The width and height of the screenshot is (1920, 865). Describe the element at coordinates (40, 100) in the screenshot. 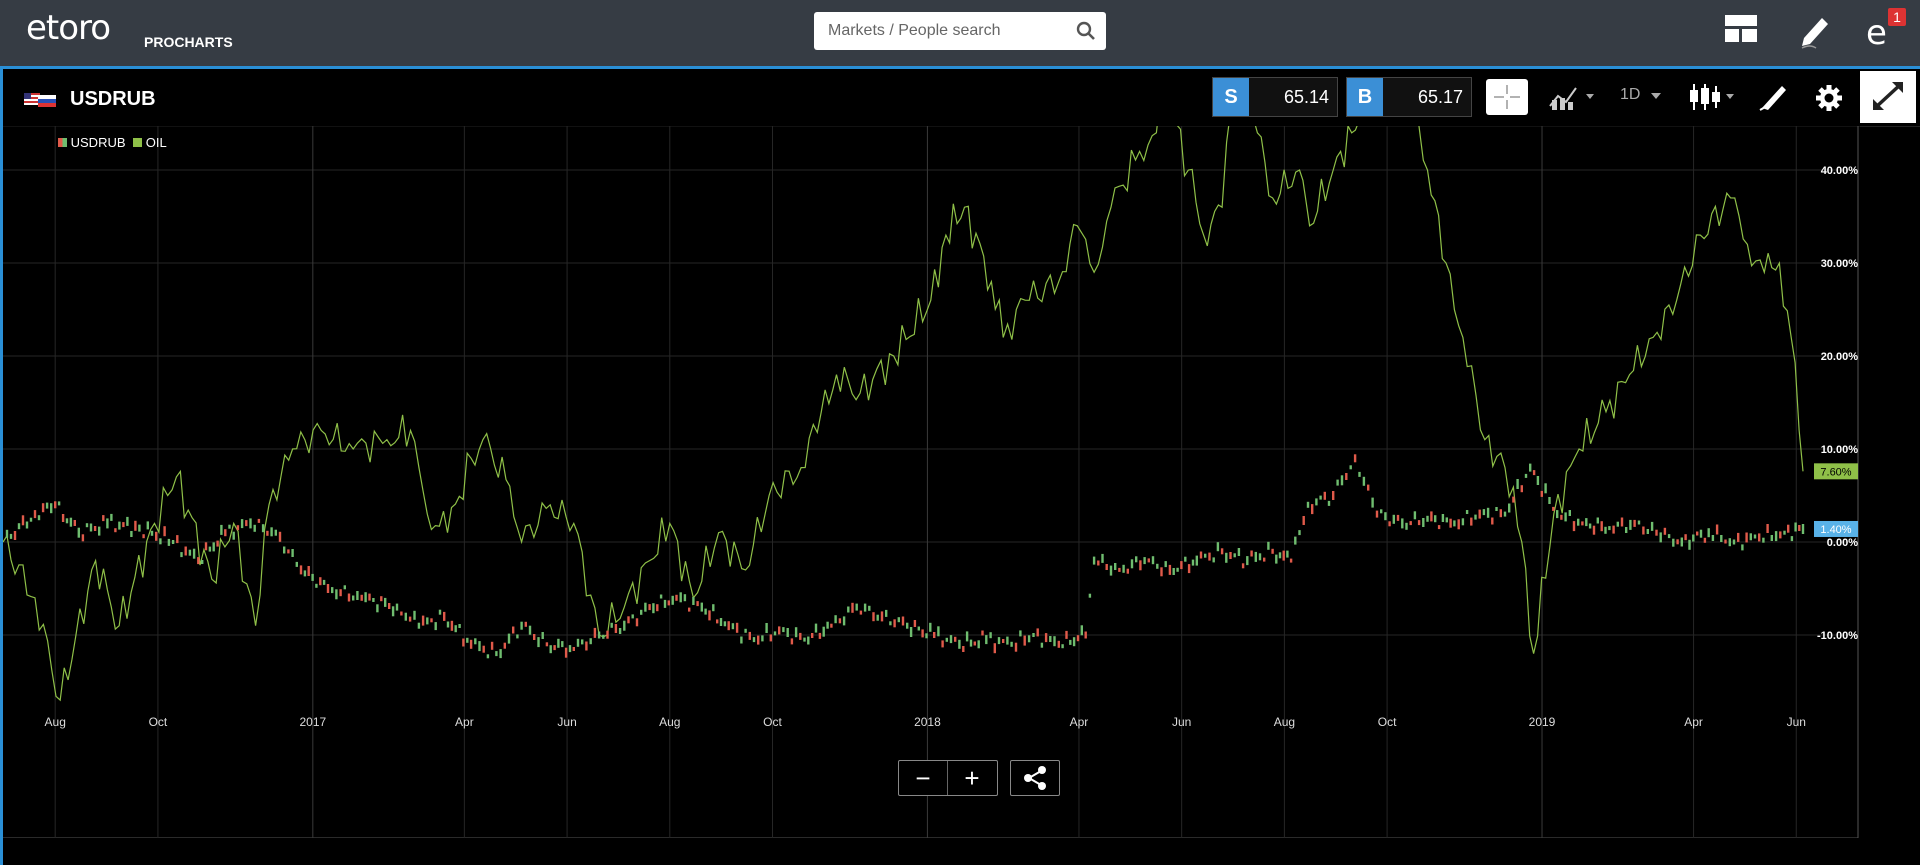

I see `us-ru-flag-icon` at that location.